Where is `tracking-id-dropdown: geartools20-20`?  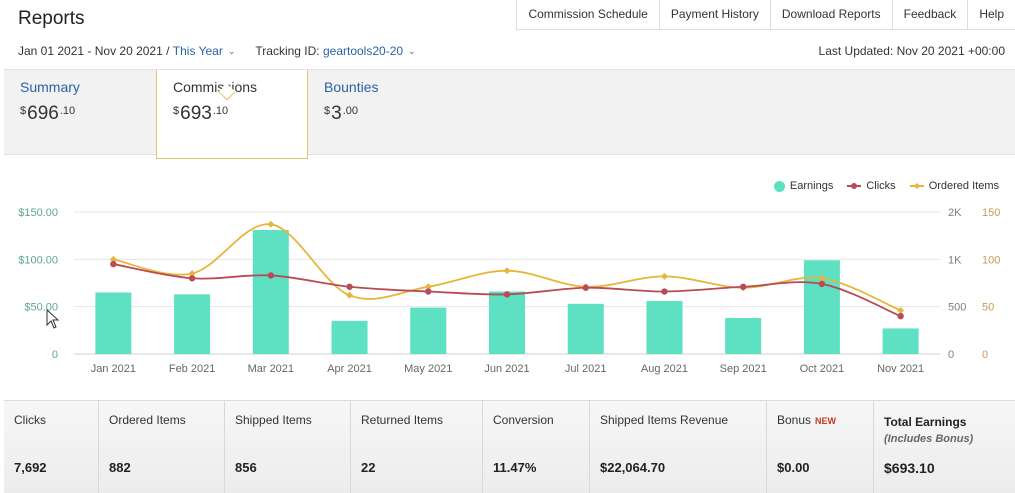 tracking-id-dropdown: geartools20-20 is located at coordinates (363, 51).